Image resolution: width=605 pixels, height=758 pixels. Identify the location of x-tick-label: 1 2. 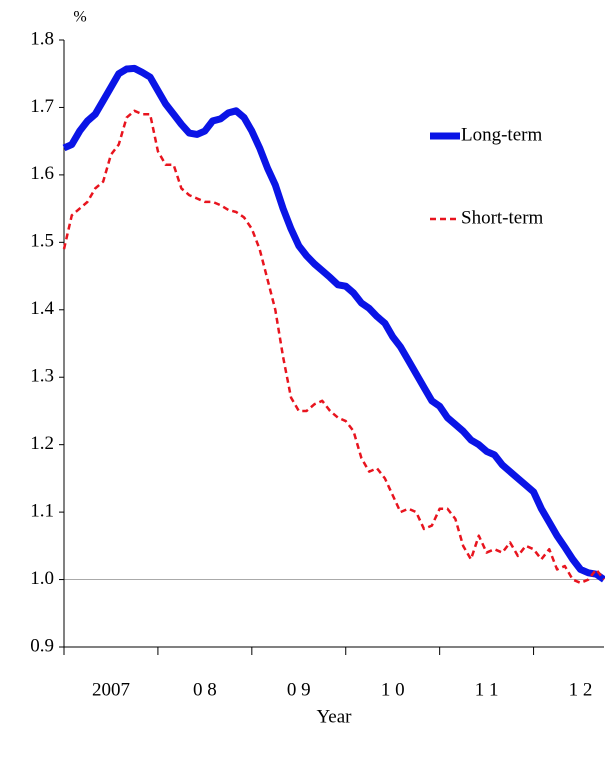
(581, 689).